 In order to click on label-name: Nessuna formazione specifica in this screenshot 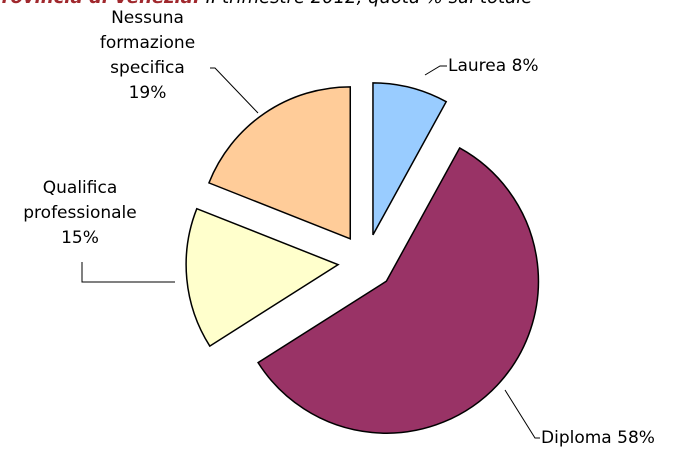, I will do `click(147, 43)`.